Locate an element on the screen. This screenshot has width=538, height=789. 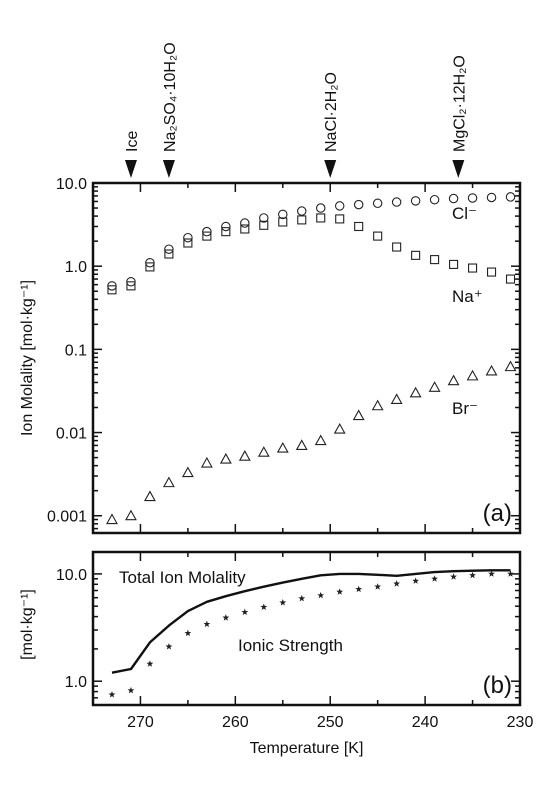
xlabel: Temperature [K] is located at coordinates (307, 748).